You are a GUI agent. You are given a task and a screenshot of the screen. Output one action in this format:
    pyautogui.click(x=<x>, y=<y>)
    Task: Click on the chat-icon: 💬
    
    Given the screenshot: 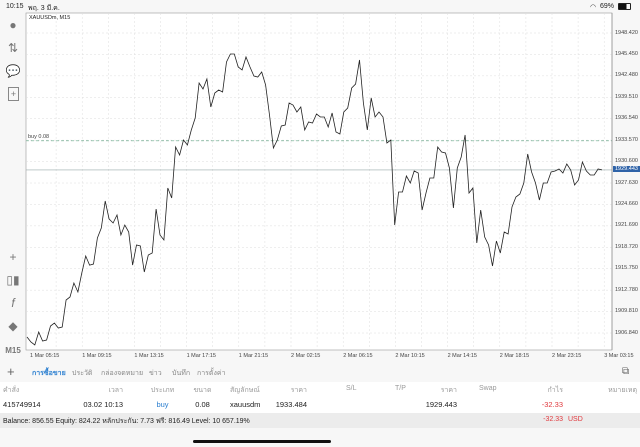 What is the action you would take?
    pyautogui.click(x=13, y=71)
    